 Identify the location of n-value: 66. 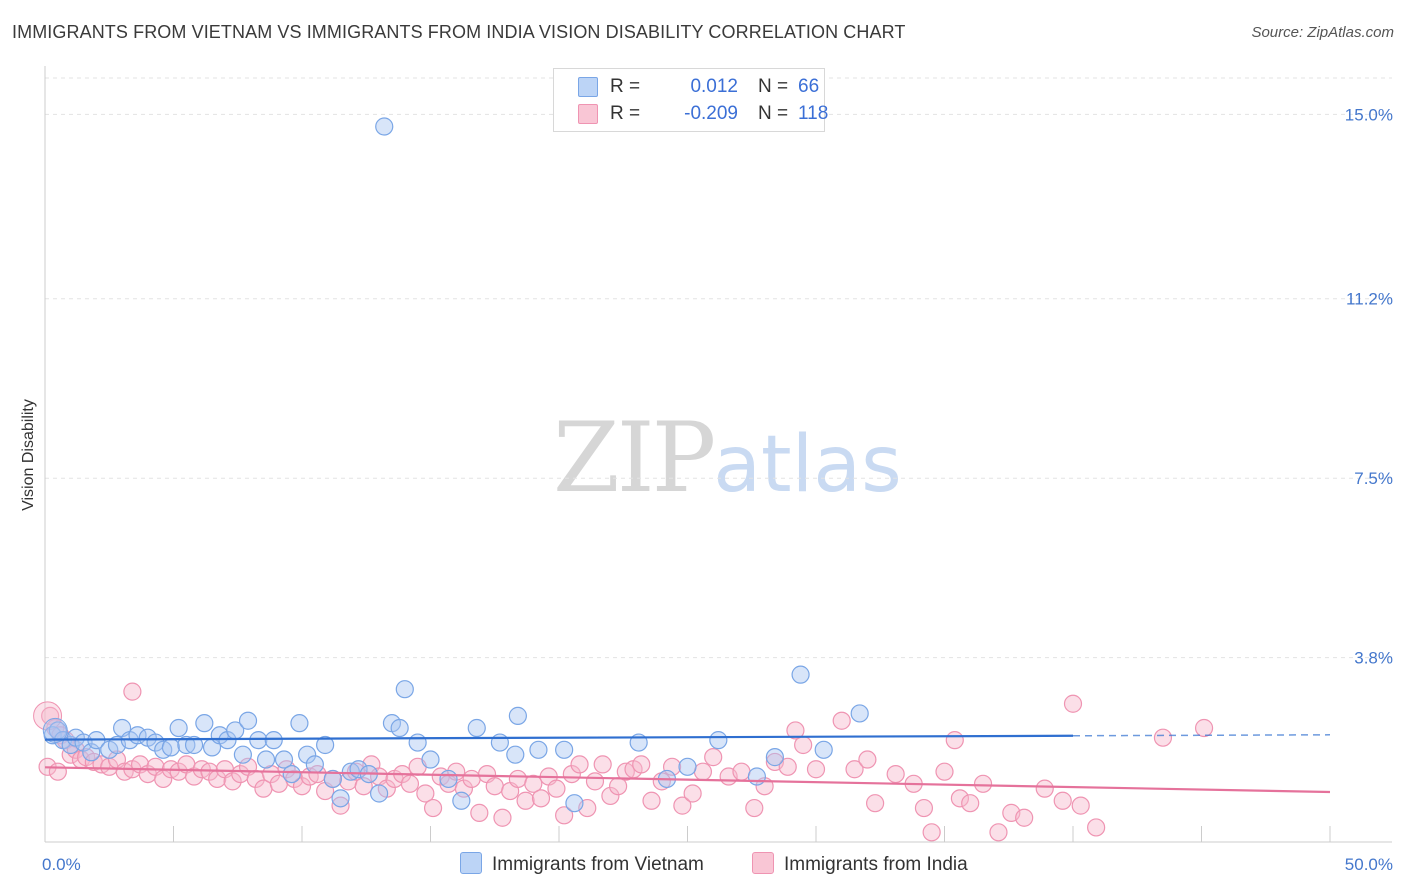
(809, 86).